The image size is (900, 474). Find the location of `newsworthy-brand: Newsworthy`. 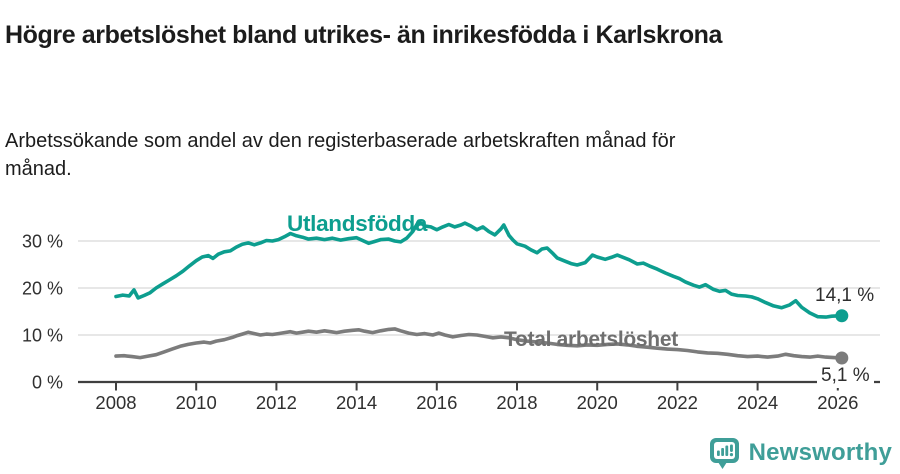

newsworthy-brand: Newsworthy is located at coordinates (800, 453).